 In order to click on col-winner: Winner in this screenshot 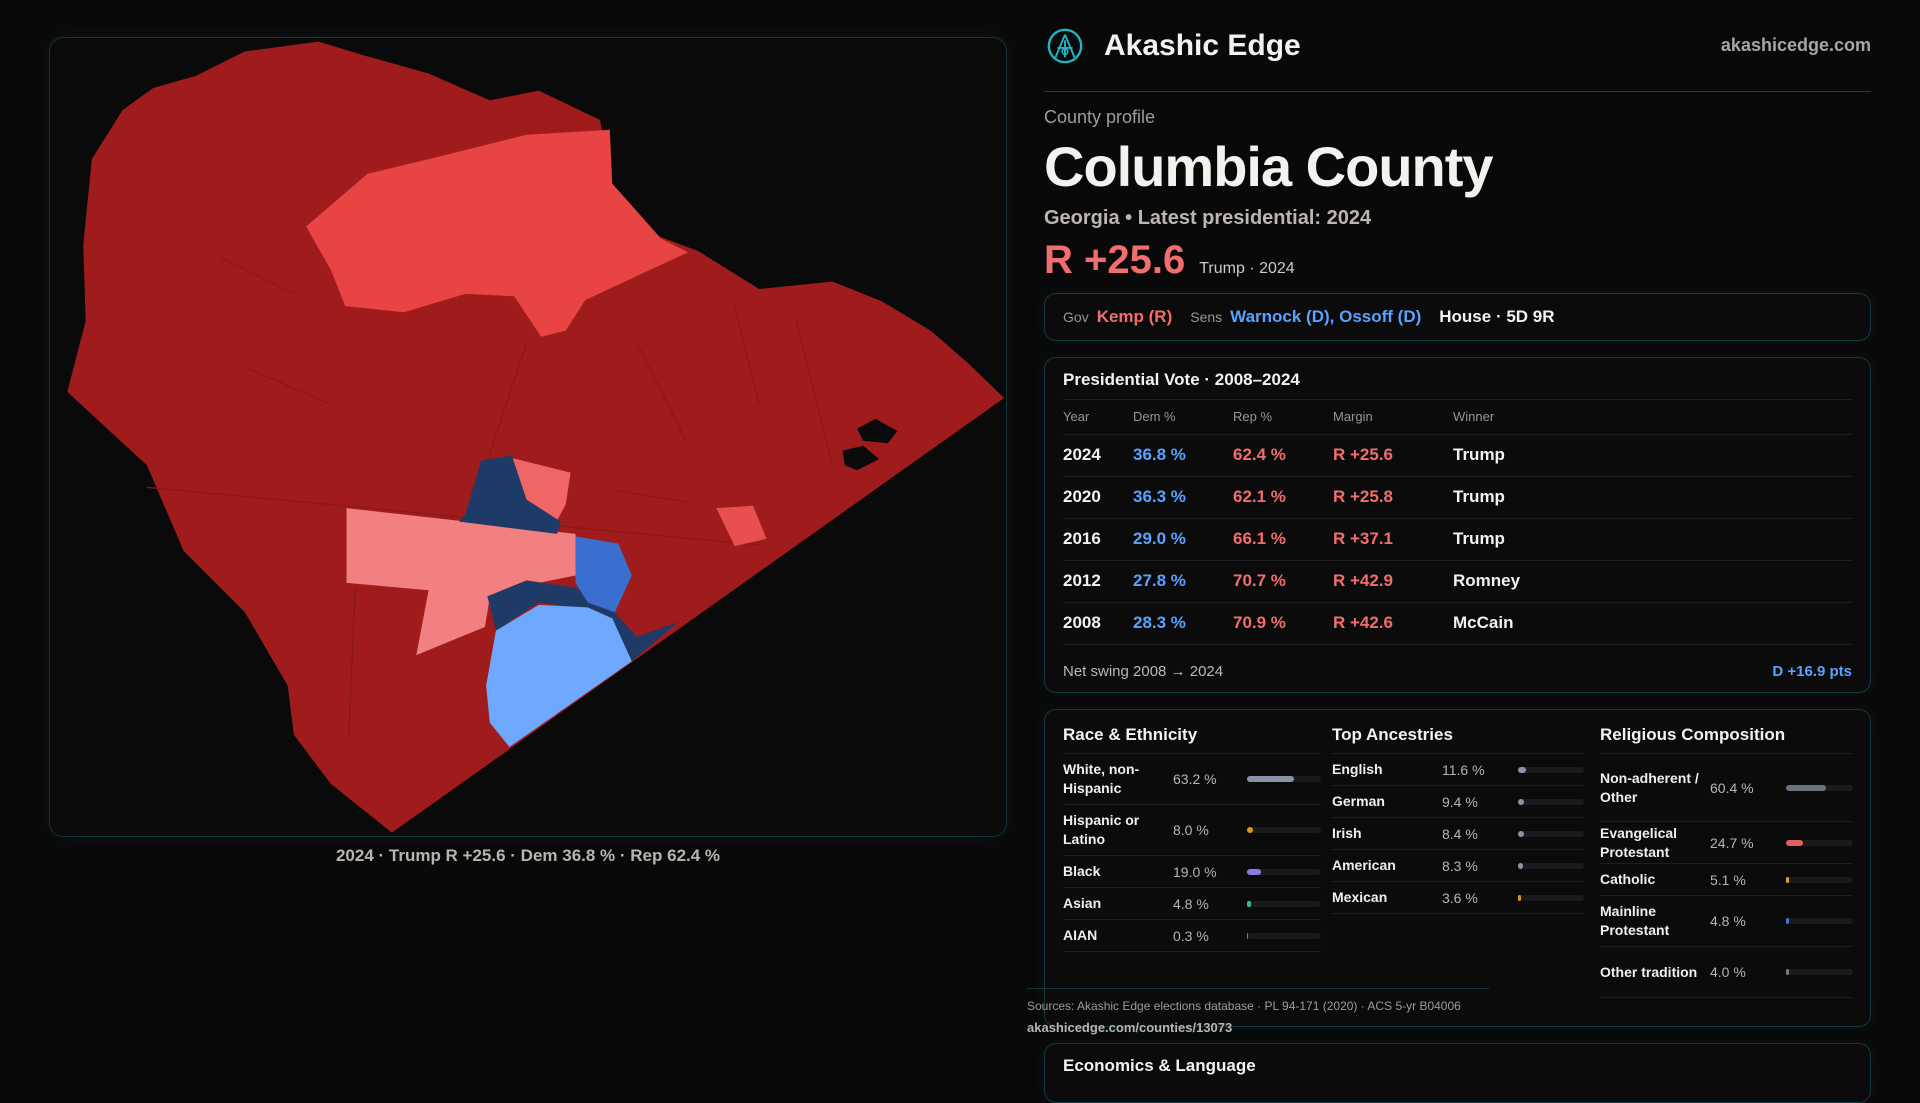, I will do `click(1652, 417)`.